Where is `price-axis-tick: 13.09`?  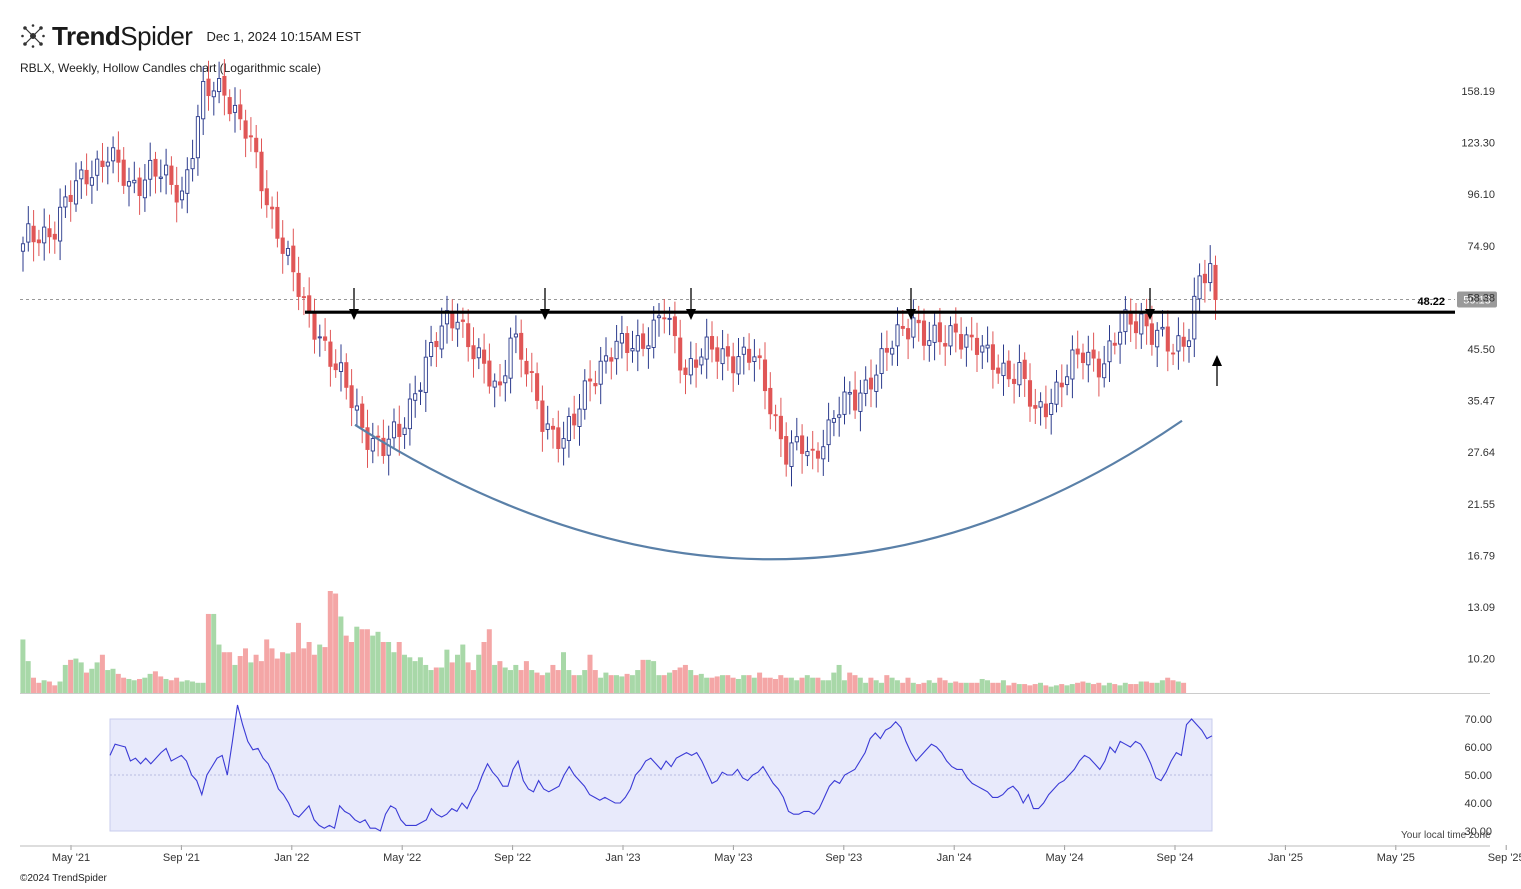 price-axis-tick: 13.09 is located at coordinates (1481, 608).